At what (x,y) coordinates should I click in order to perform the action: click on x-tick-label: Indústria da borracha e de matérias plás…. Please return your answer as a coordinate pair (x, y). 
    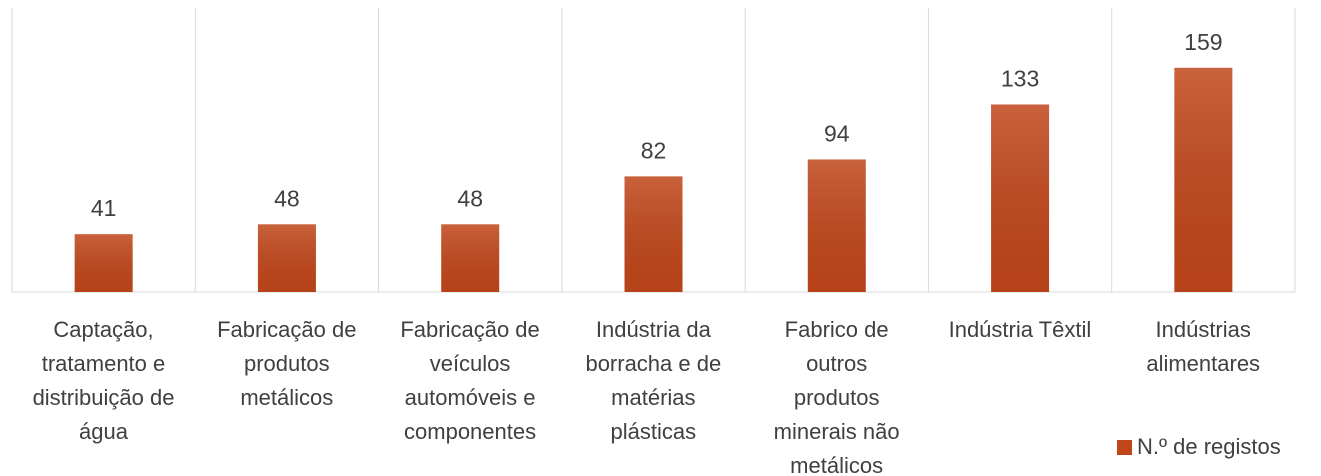
    Looking at the image, I should click on (653, 380).